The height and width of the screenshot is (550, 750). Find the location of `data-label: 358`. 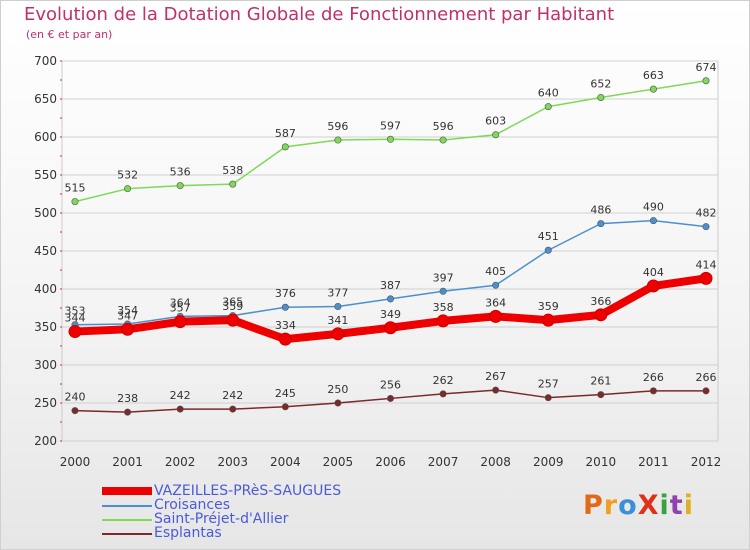

data-label: 358 is located at coordinates (443, 307).